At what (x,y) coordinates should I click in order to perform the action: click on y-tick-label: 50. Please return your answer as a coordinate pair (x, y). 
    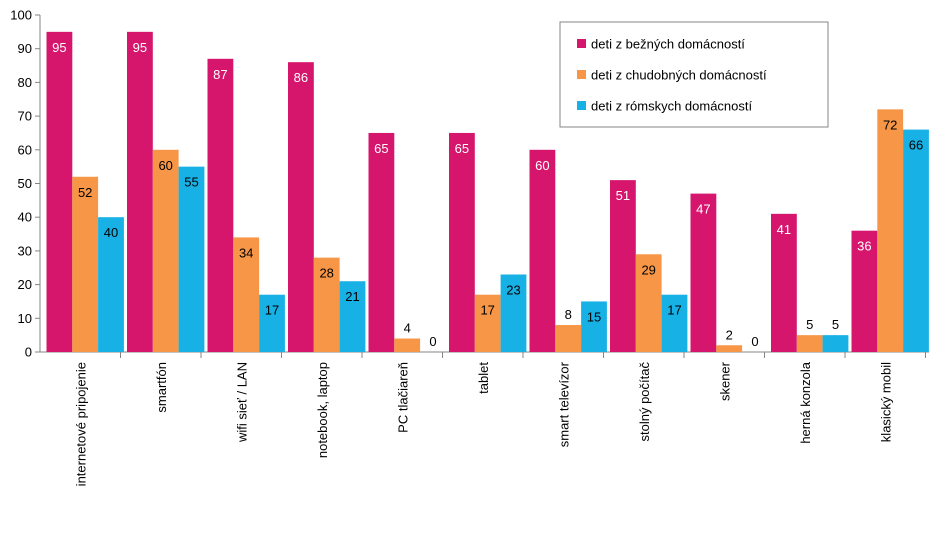
    Looking at the image, I should click on (25, 183).